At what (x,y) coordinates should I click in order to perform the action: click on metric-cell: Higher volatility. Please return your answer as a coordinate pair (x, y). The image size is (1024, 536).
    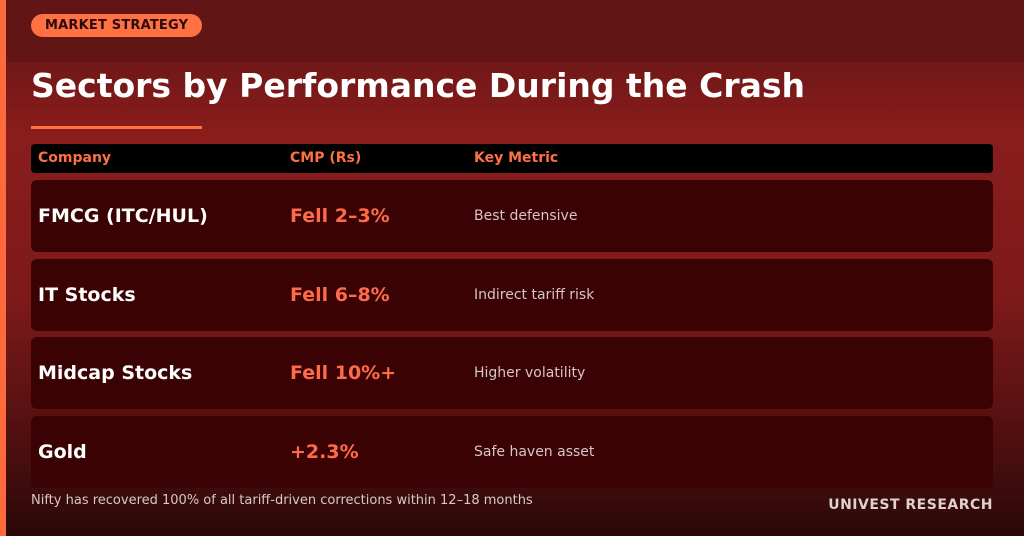
    Looking at the image, I should click on (530, 373).